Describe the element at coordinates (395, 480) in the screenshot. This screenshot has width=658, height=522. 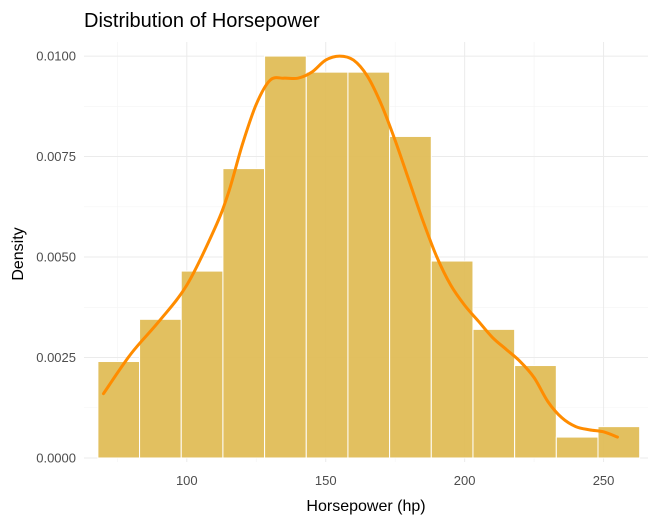
I see `x-tick-labels: 100 150 200 250` at that location.